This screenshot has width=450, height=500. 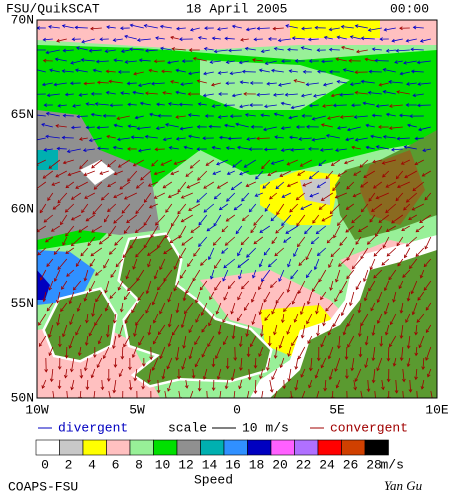 I want to click on colorbar-swatch, so click(x=212, y=447).